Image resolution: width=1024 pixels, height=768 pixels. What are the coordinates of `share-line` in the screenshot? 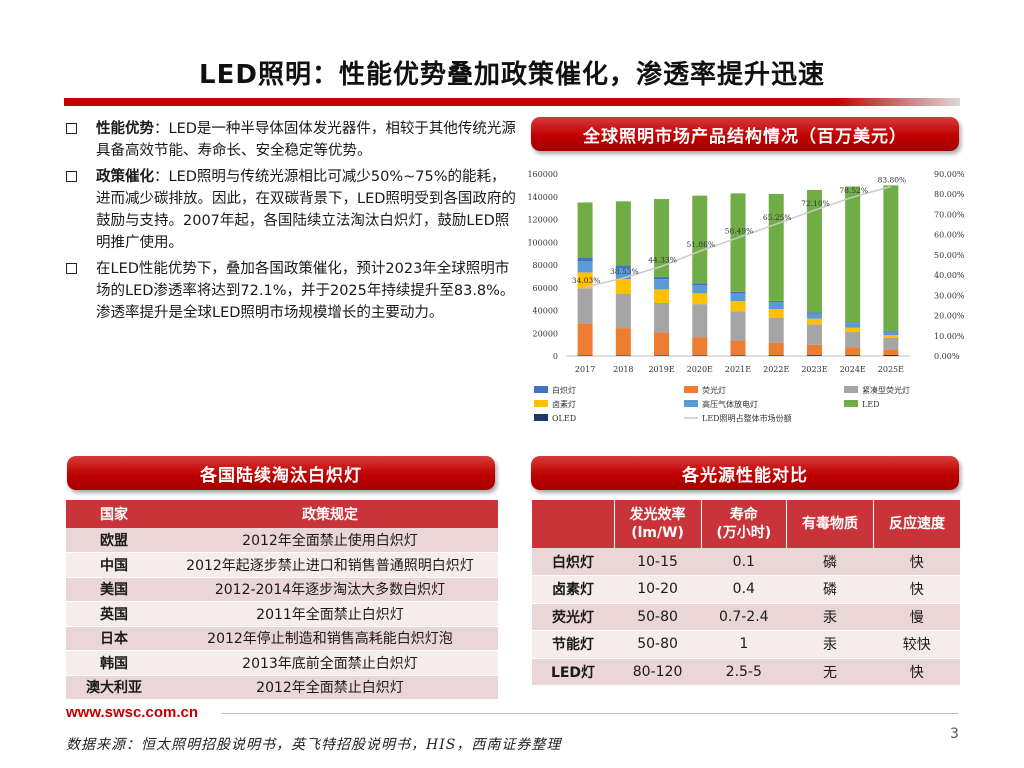 It's located at (738, 236).